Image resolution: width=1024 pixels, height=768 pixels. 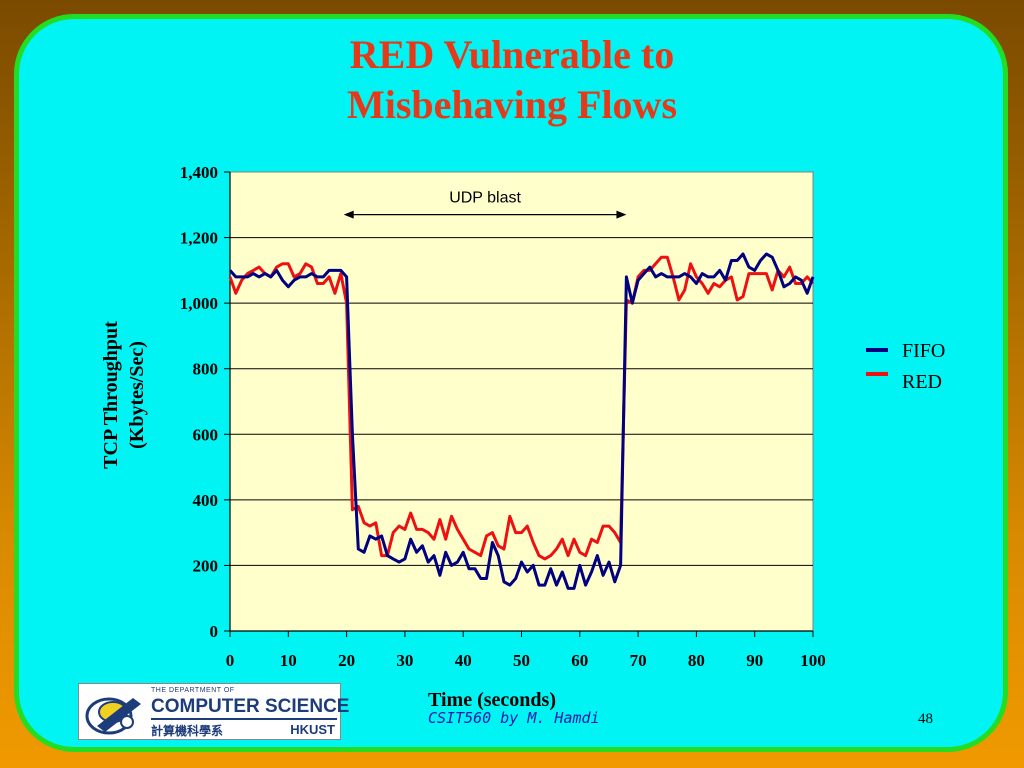 What do you see at coordinates (199, 238) in the screenshot?
I see `y-tick-label-6: 1,200` at bounding box center [199, 238].